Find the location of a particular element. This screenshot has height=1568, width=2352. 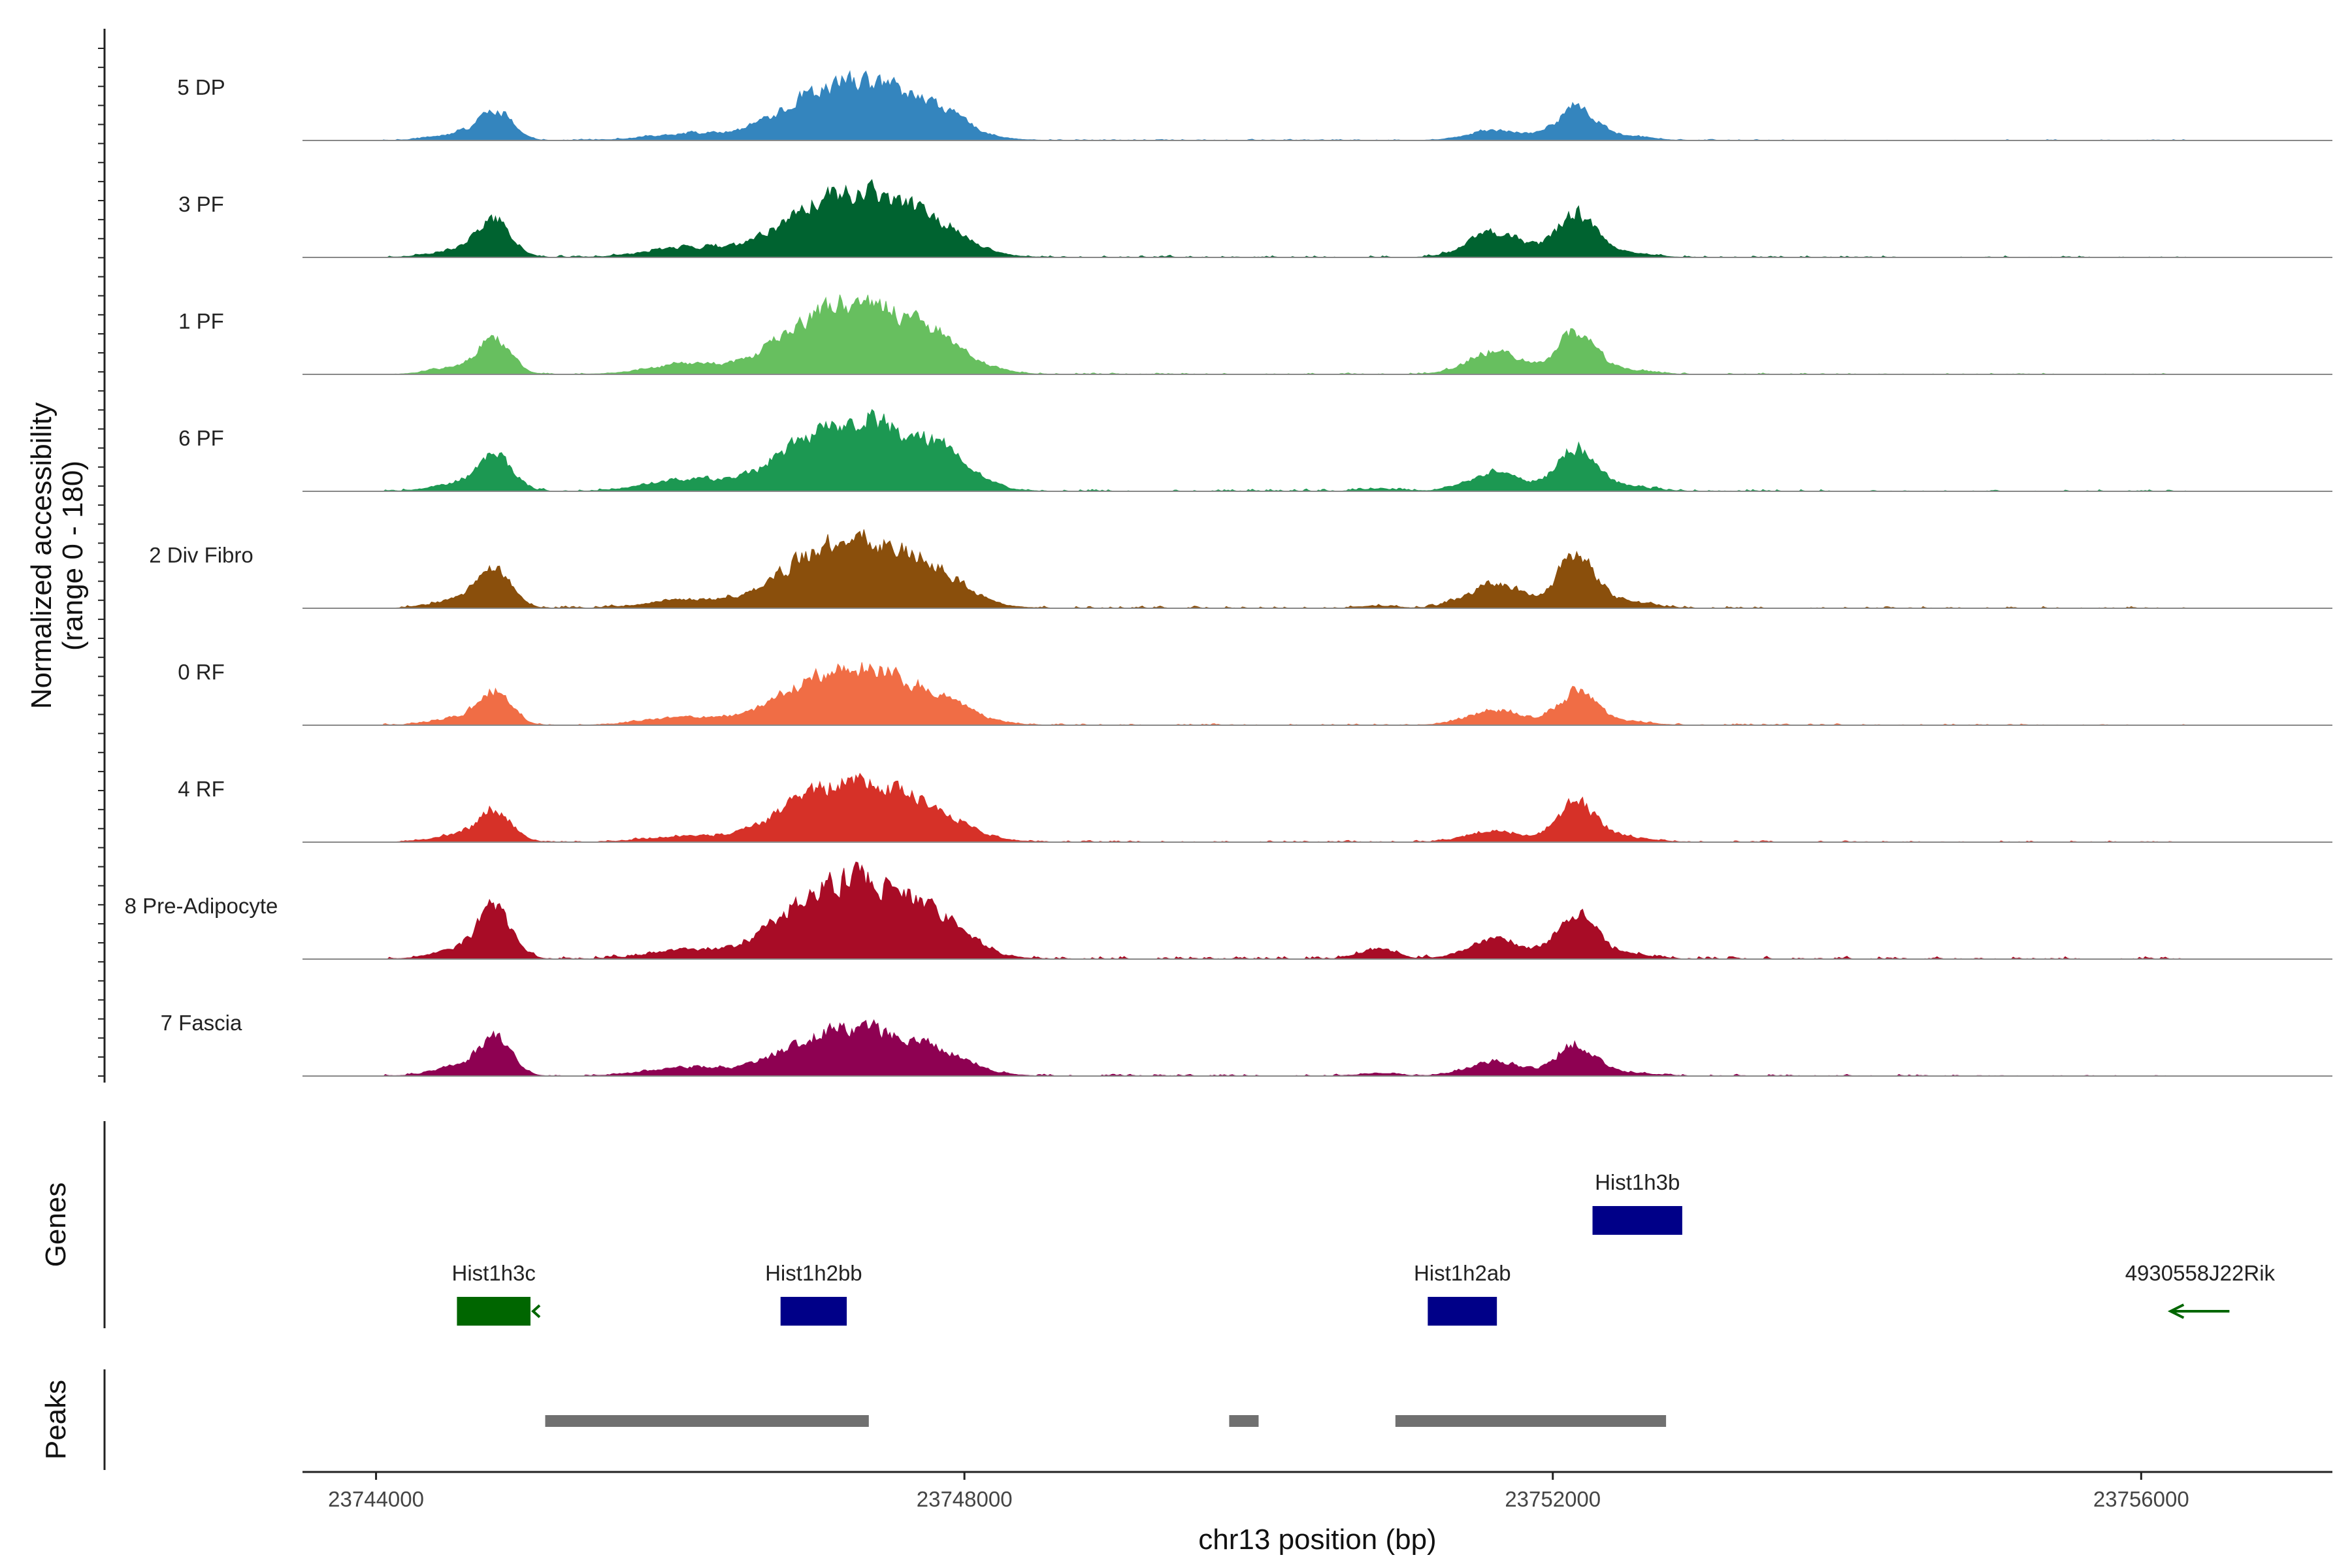

x-tick-label: 23752000 is located at coordinates (1553, 1499).